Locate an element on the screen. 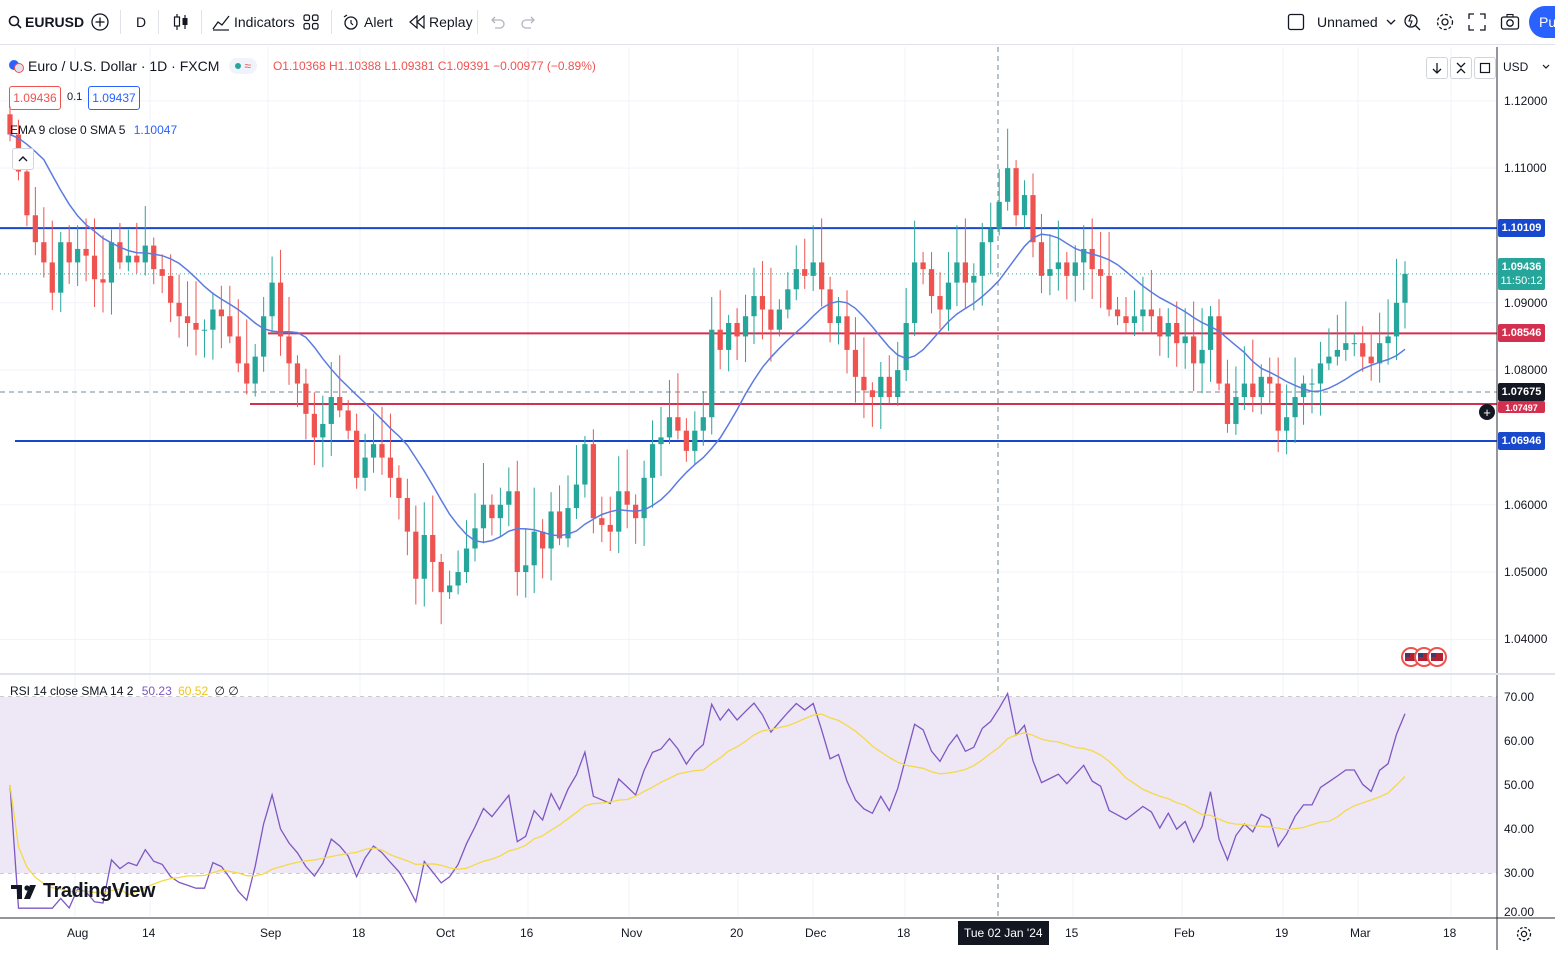  undo-button is located at coordinates (497, 22).